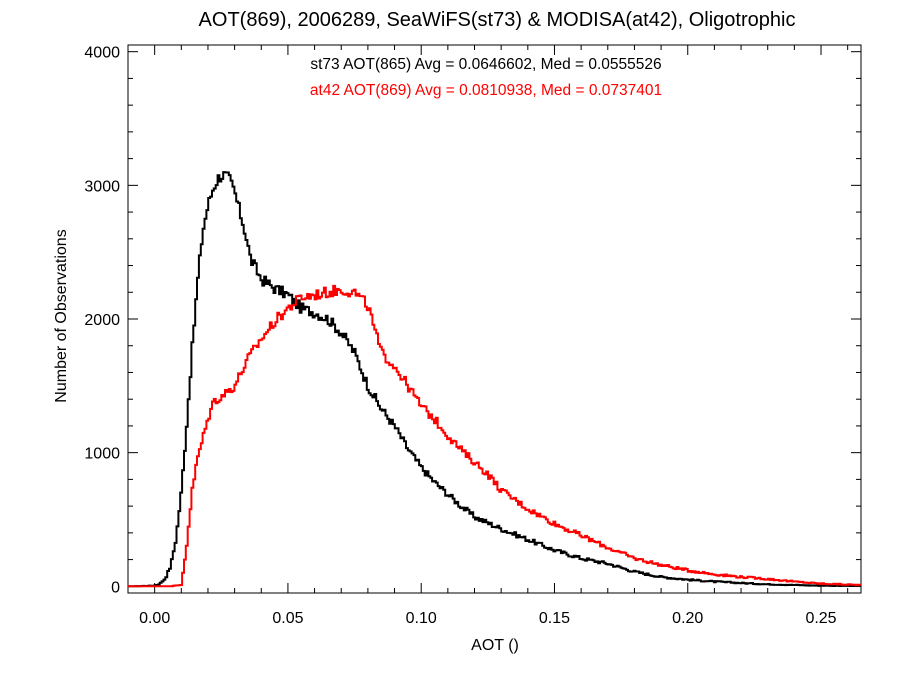 The image size is (900, 675). I want to click on y-tick-label: 1000, so click(102, 454).